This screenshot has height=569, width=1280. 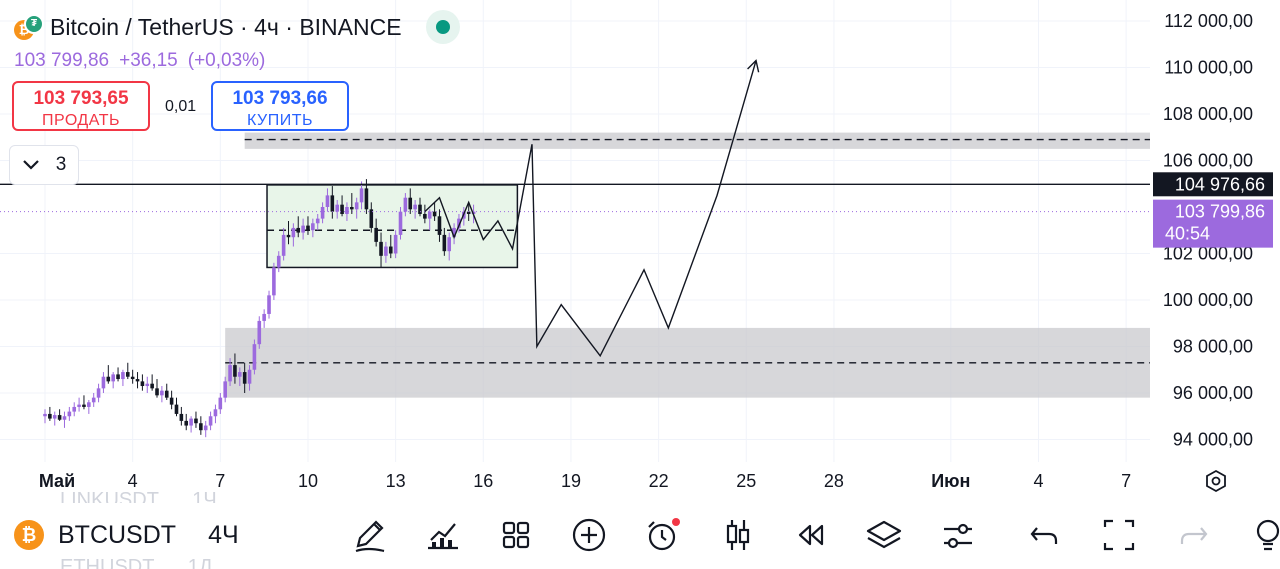 I want to click on redo-button, so click(x=1193, y=535).